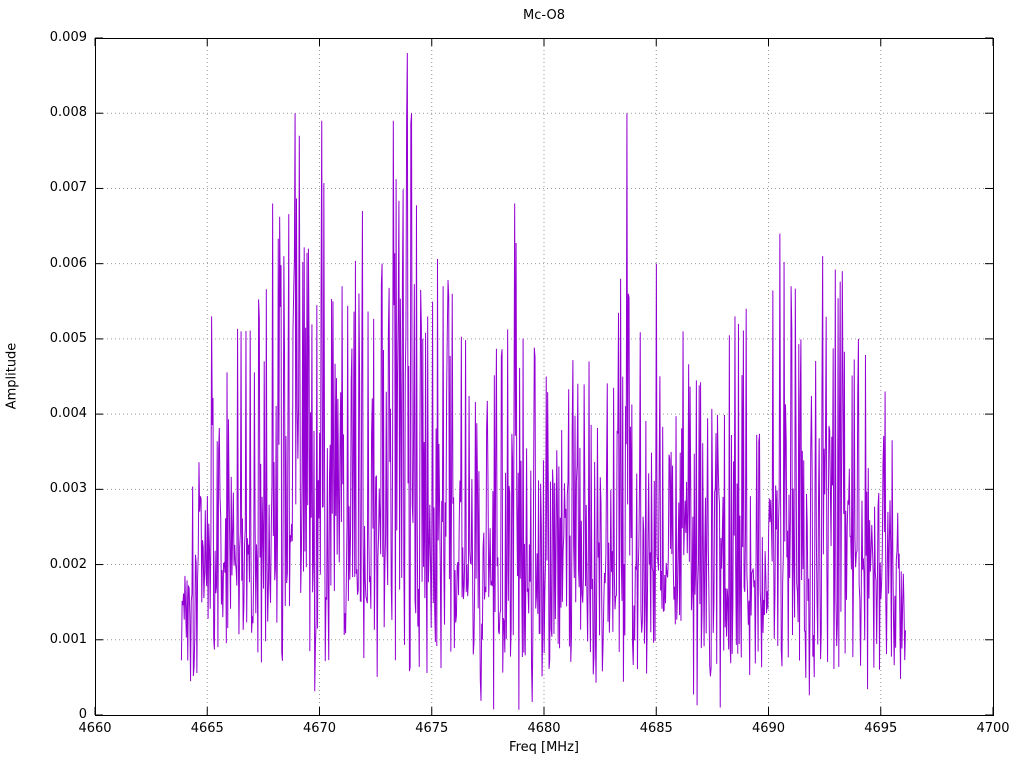  I want to click on y-tick-label: 0.002, so click(68, 564).